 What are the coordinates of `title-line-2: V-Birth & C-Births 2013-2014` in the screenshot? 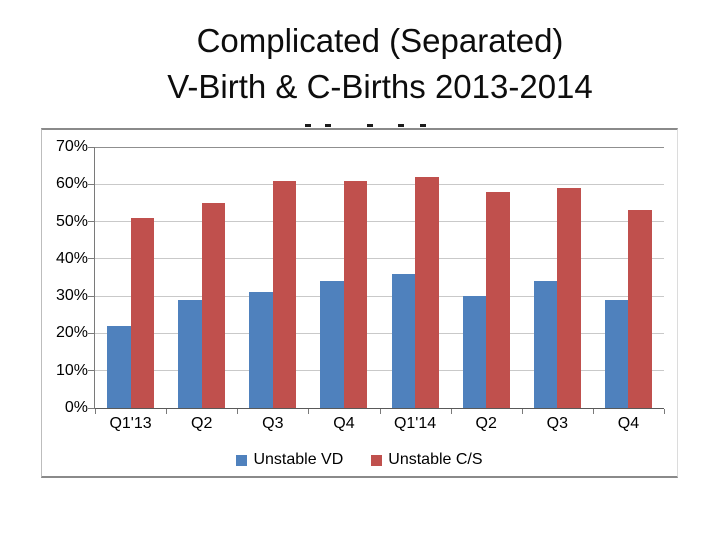 It's located at (380, 86).